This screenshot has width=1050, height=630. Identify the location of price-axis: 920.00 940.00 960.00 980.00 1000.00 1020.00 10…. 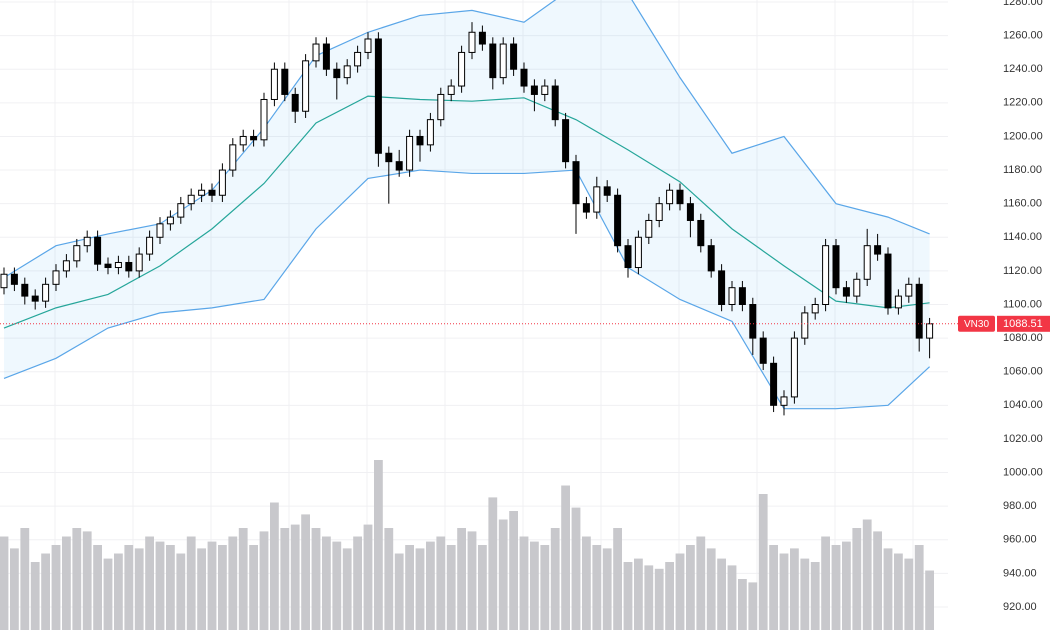
(1023, 306).